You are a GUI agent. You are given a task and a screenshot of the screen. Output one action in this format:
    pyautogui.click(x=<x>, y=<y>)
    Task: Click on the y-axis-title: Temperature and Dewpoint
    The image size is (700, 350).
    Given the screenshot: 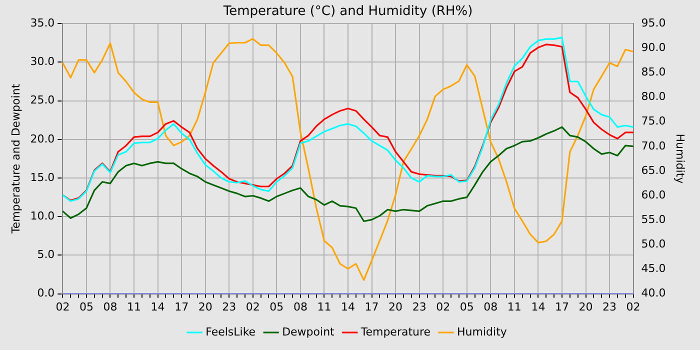 What is the action you would take?
    pyautogui.click(x=15, y=159)
    